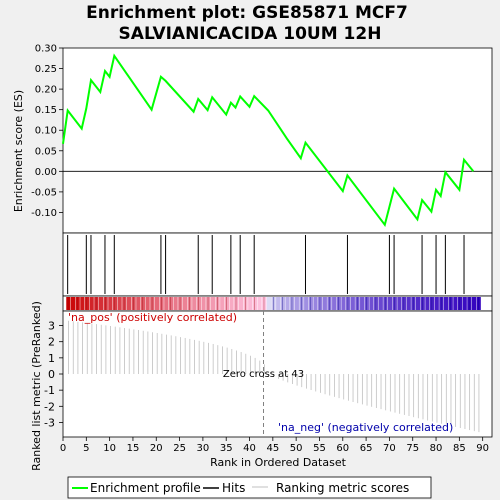 This screenshot has width=500, height=500. I want to click on es-y-tick-label: 0.10, so click(46, 131).